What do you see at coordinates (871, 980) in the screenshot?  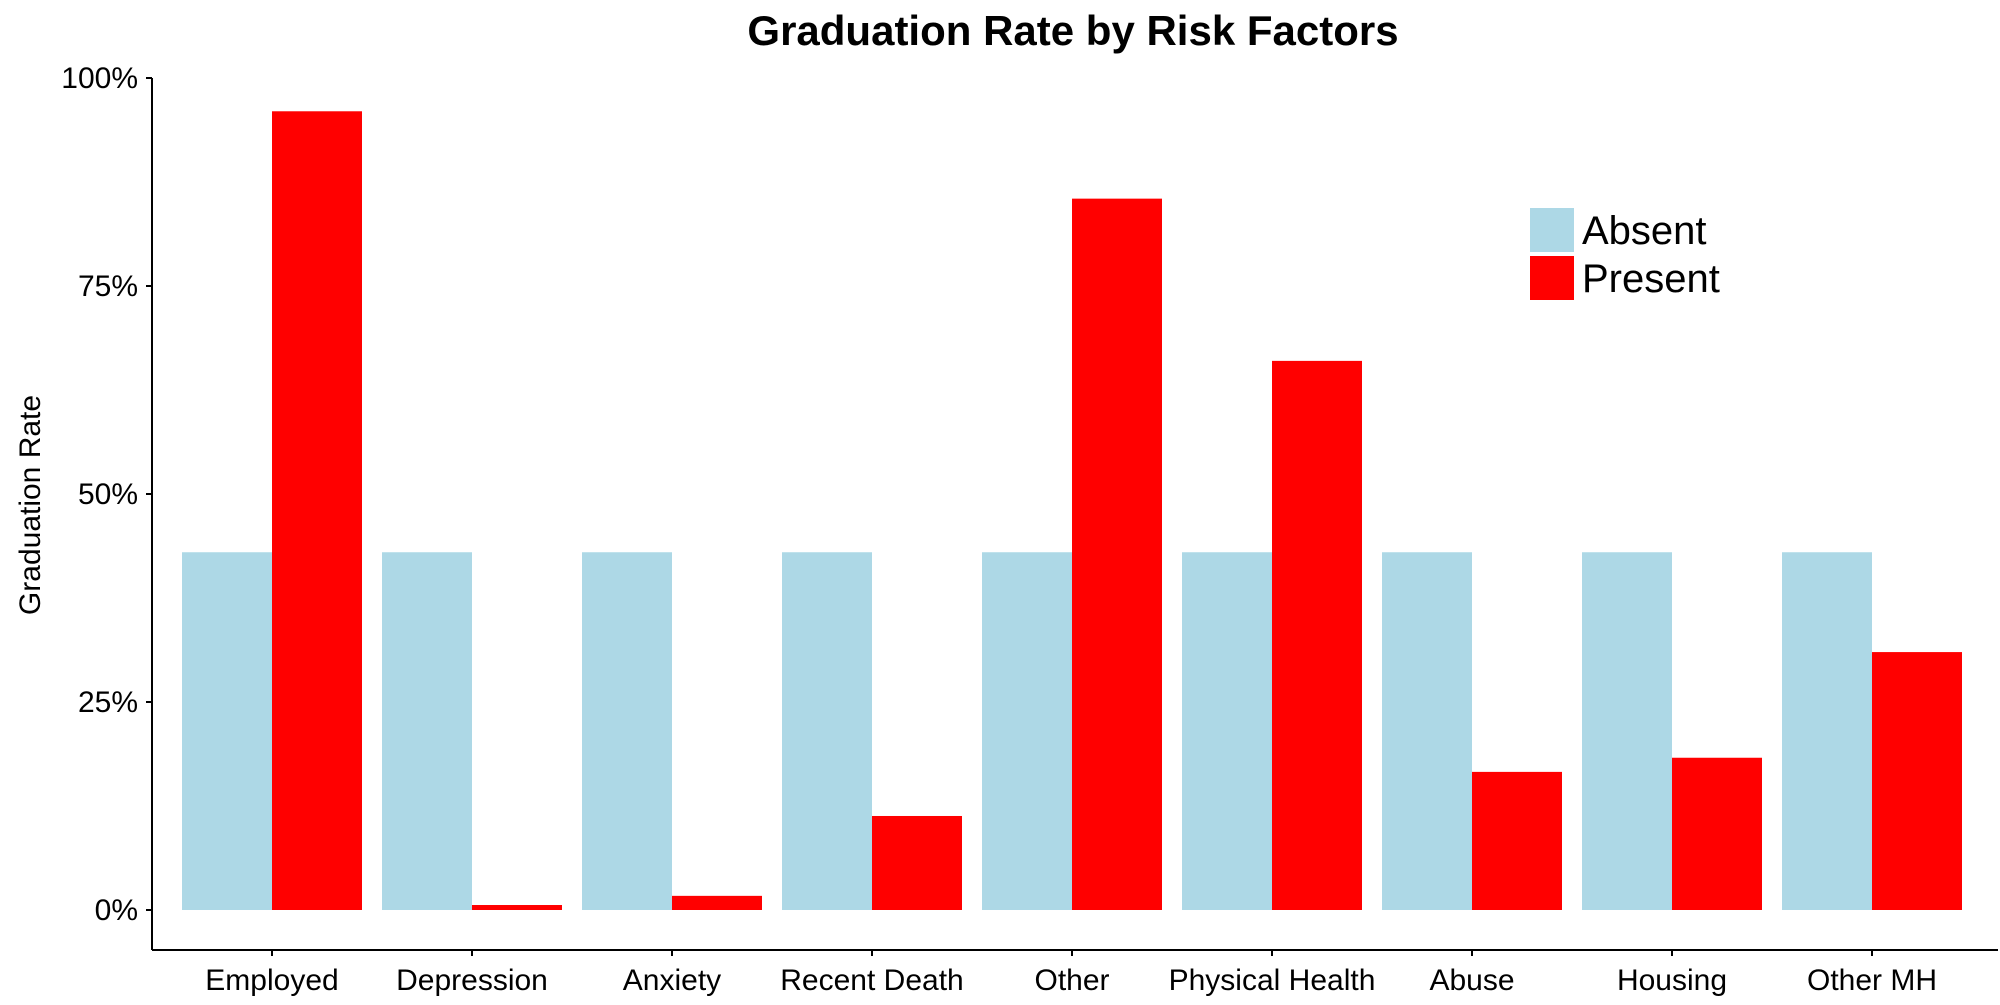 I see `x-tick-label: Recent Death` at bounding box center [871, 980].